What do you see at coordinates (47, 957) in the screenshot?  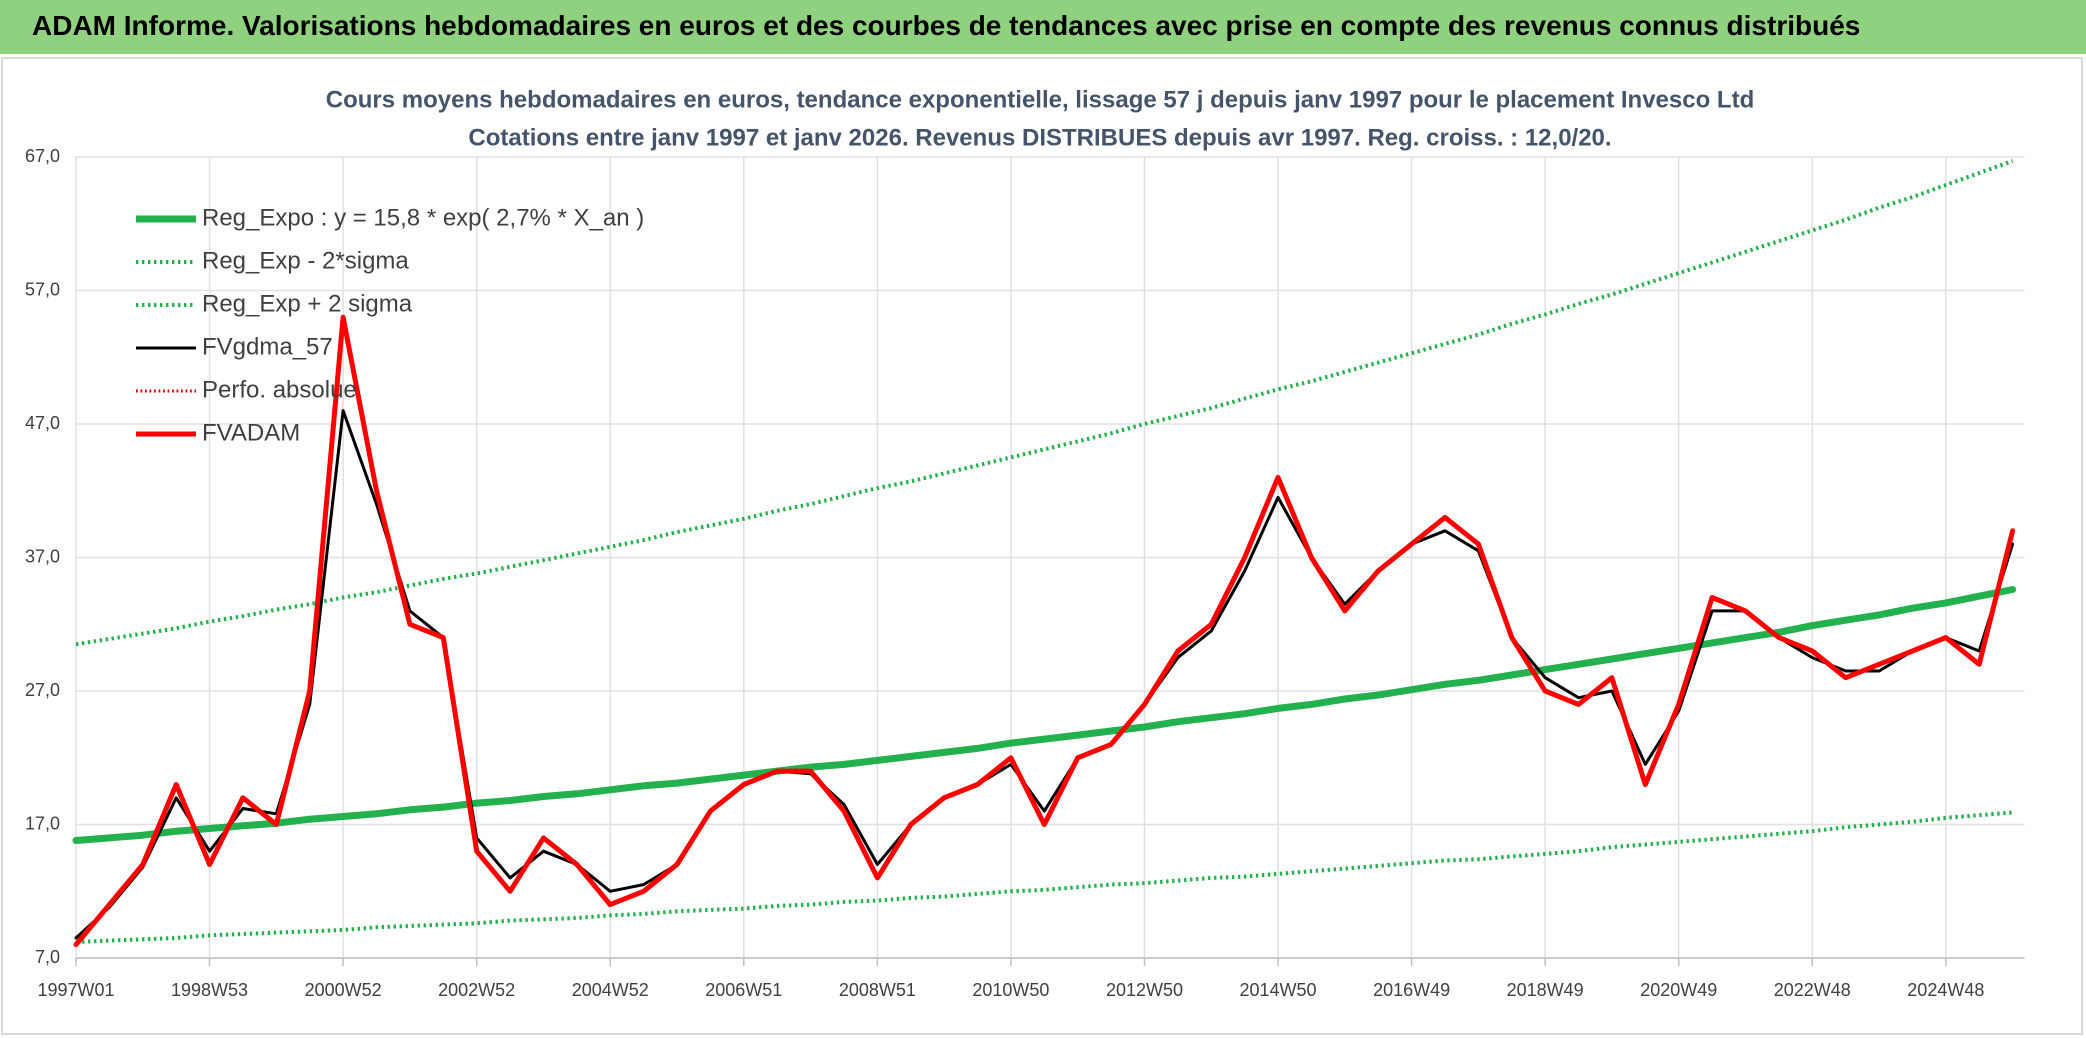 I see `y-tick-label: 7,0` at bounding box center [47, 957].